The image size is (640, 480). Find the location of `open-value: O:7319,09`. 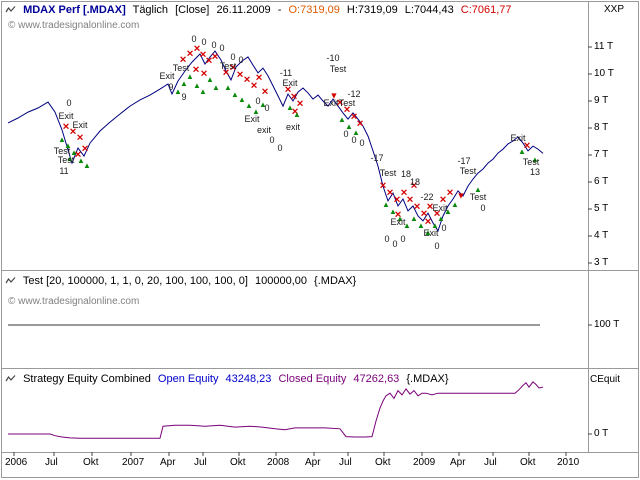

open-value: O:7319,09 is located at coordinates (314, 10).